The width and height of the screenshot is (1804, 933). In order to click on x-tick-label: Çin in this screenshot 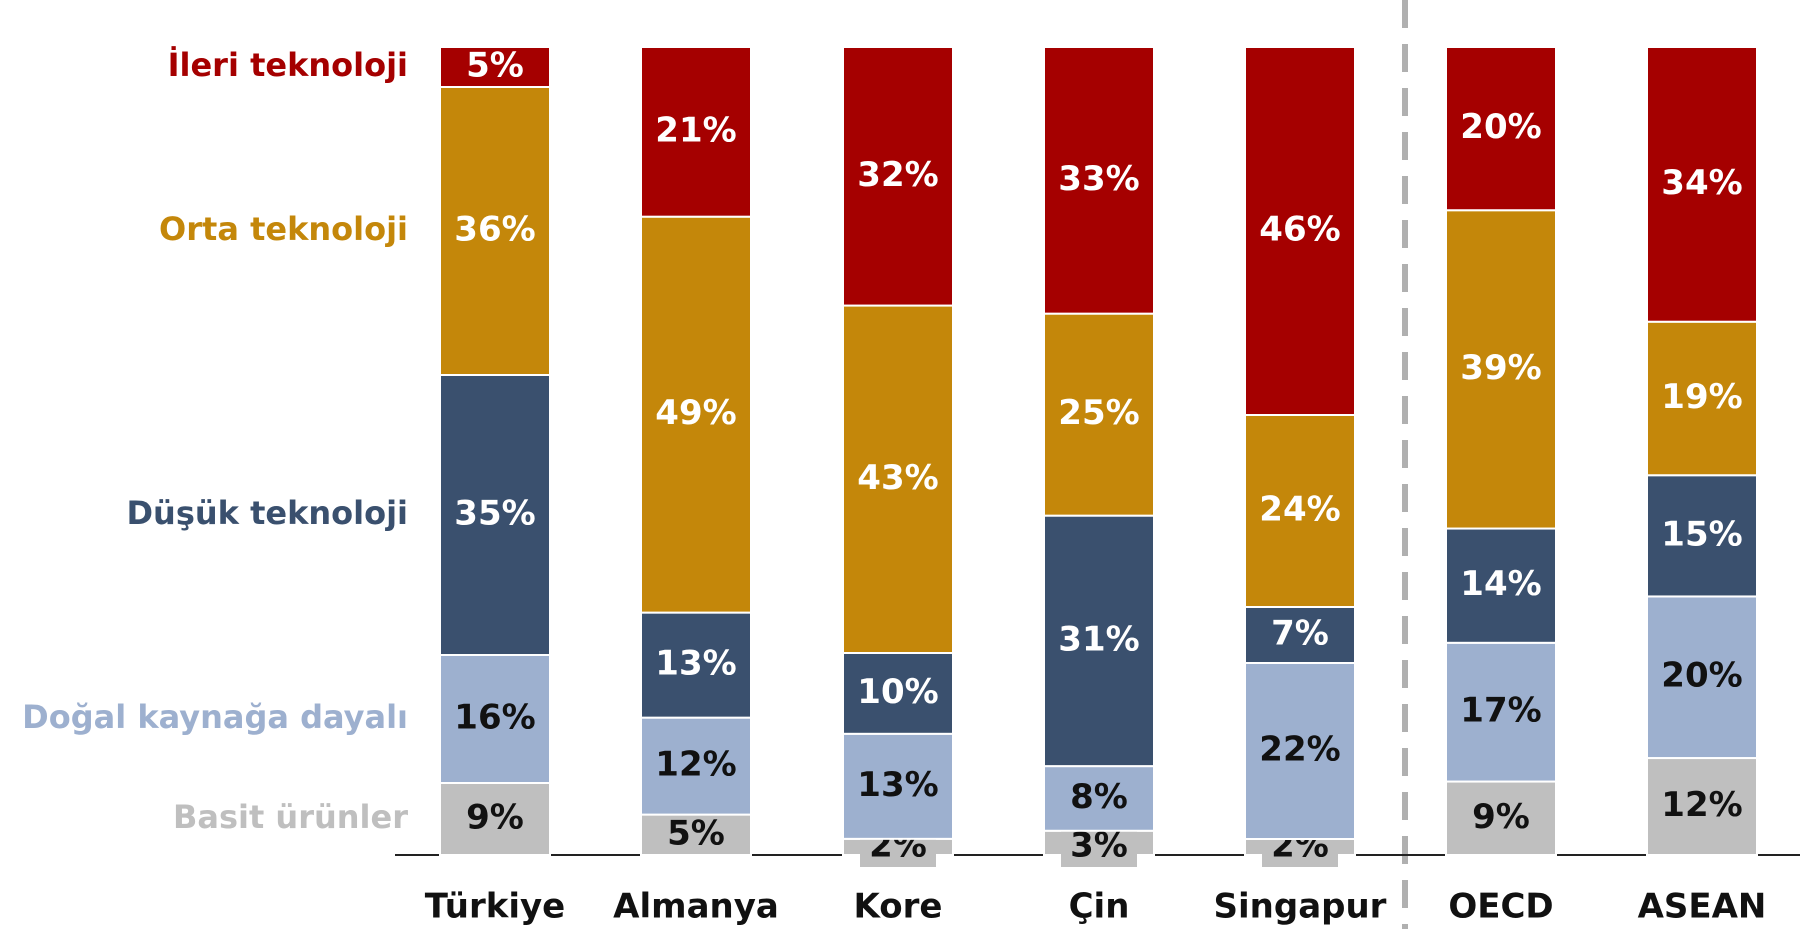, I will do `click(1099, 907)`.